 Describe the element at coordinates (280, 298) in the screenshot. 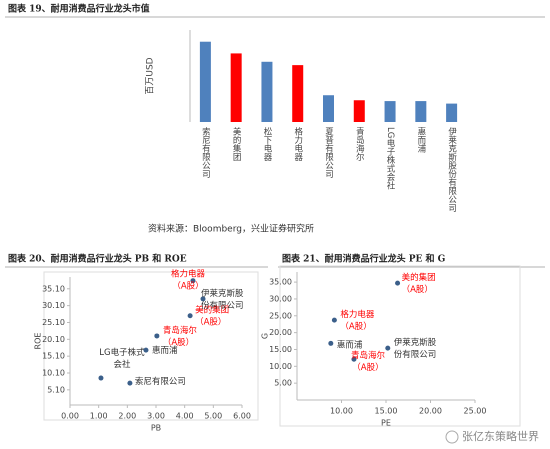

I see `y-tick-label: 30.00` at that location.